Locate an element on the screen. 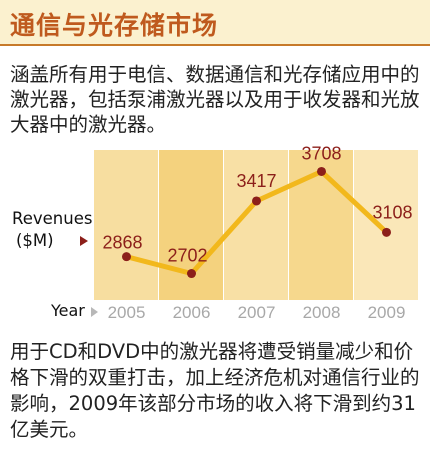  data-point-2009 is located at coordinates (386, 232).